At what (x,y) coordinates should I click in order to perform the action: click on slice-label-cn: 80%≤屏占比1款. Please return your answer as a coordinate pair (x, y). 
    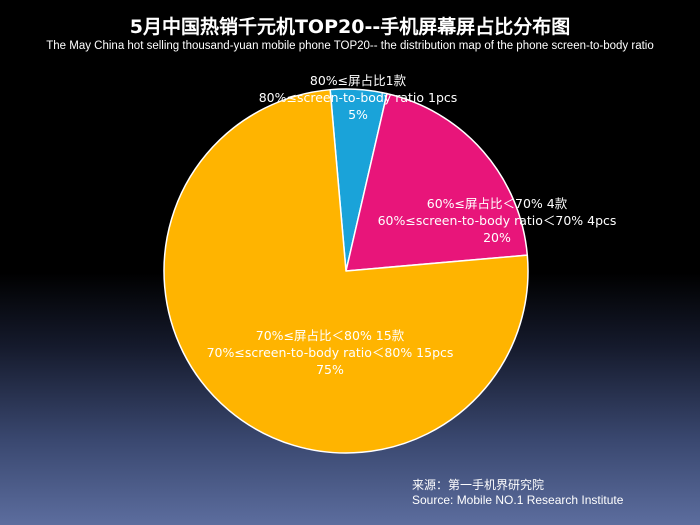
    Looking at the image, I should click on (358, 80).